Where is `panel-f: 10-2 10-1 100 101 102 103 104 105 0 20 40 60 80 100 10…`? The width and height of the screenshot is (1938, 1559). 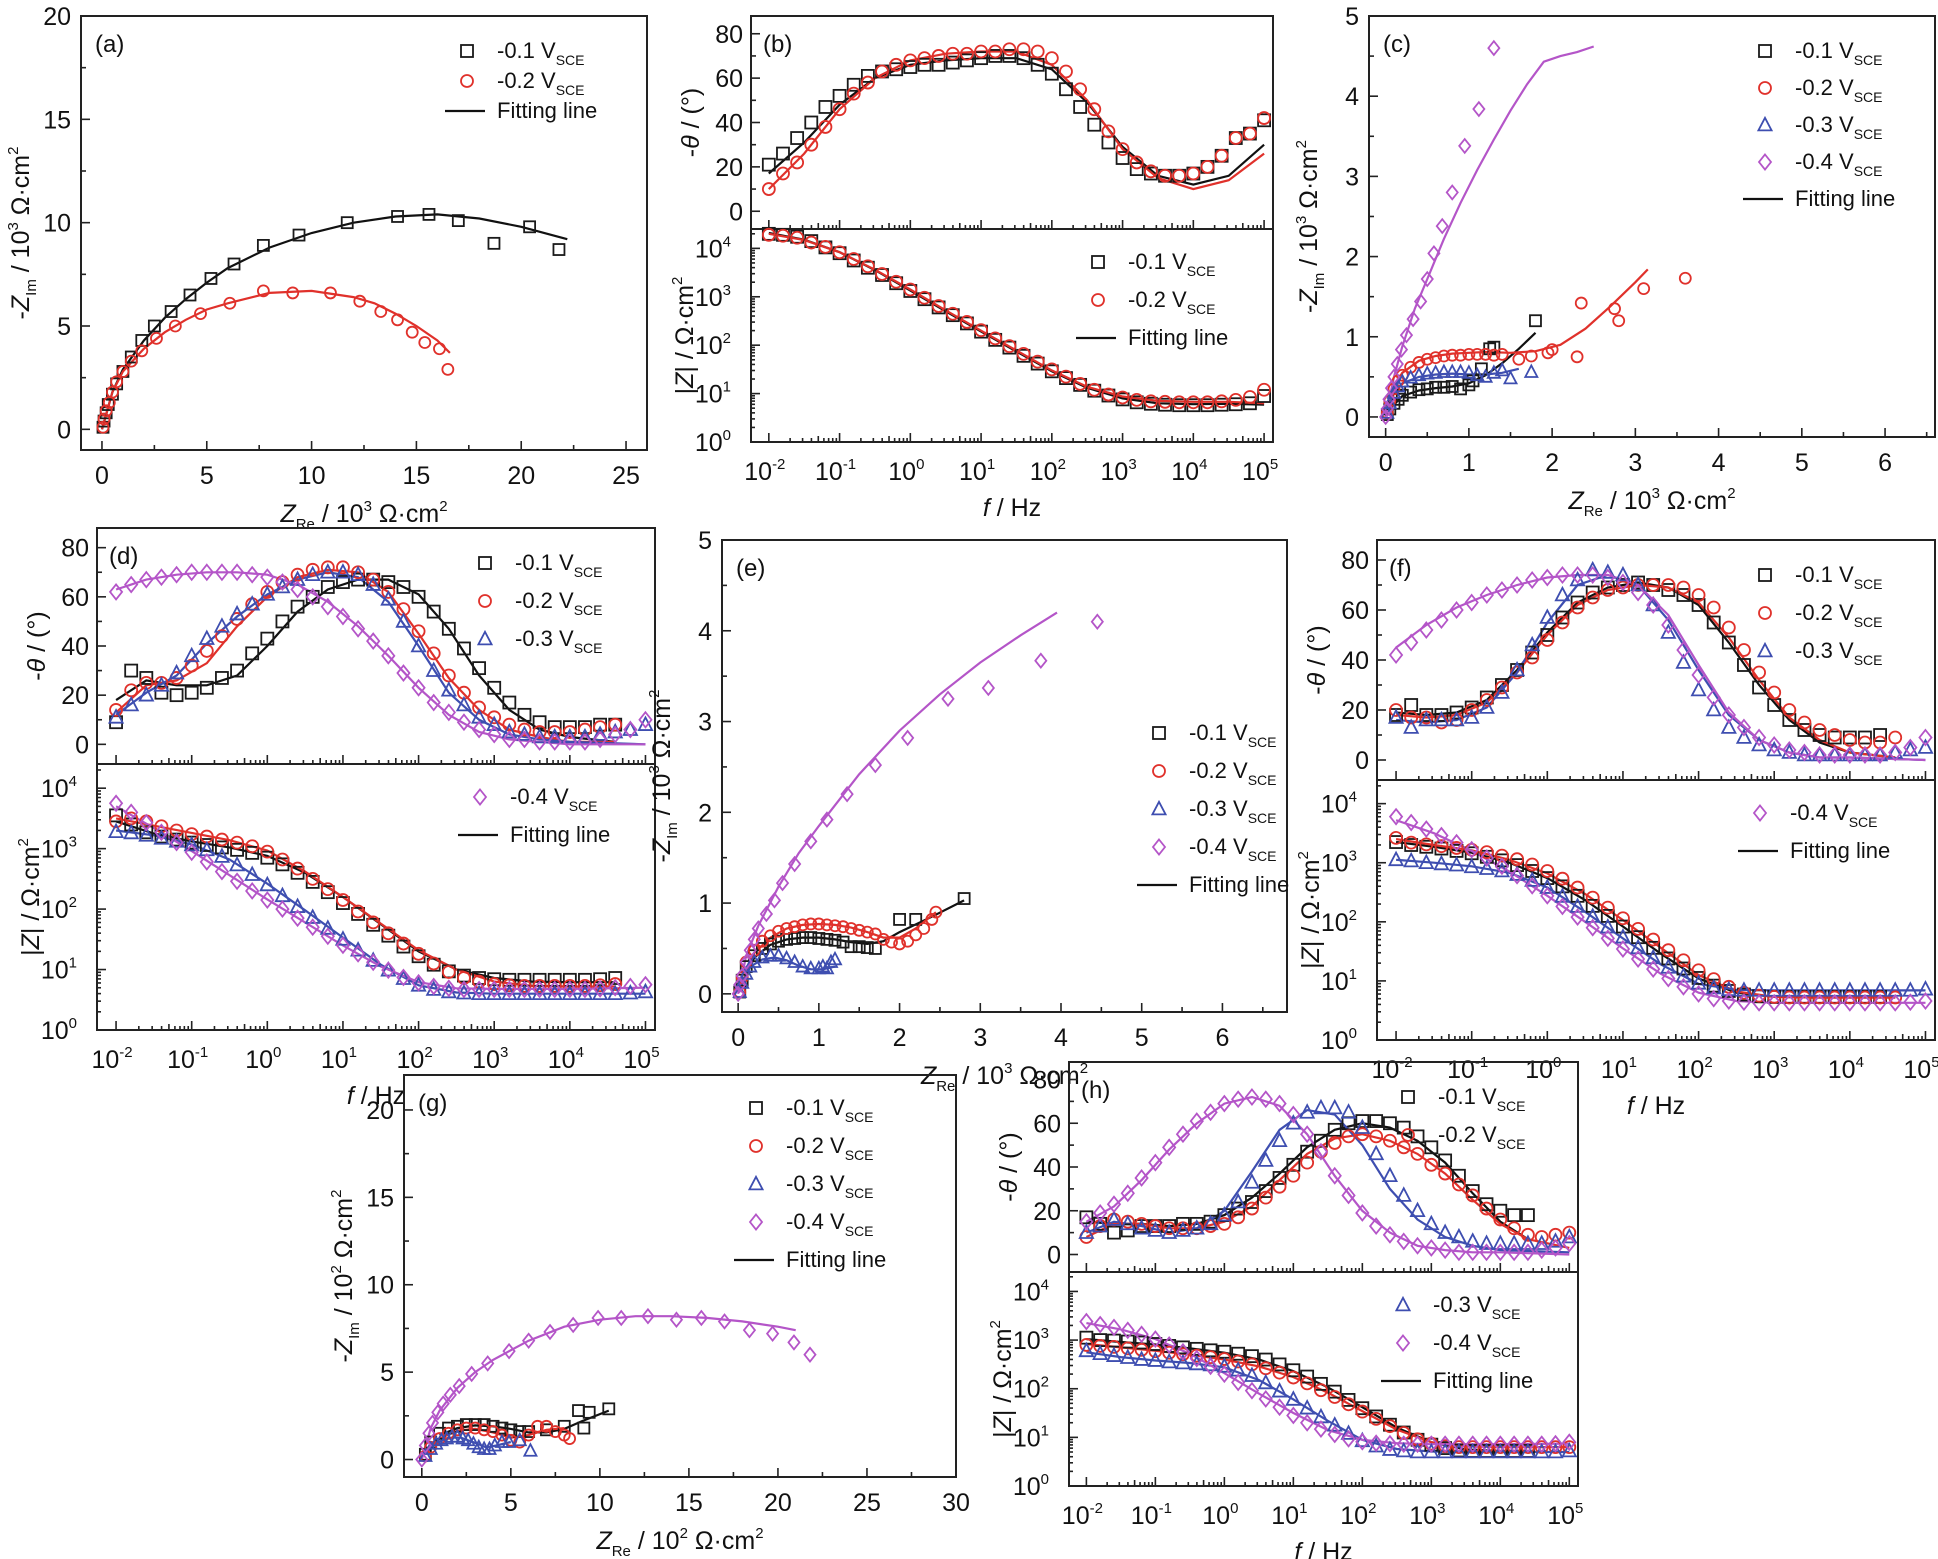 panel-f: 10-2 10-1 100 101 102 103 104 105 0 20 40 60 80 100 10… is located at coordinates (1616, 829).